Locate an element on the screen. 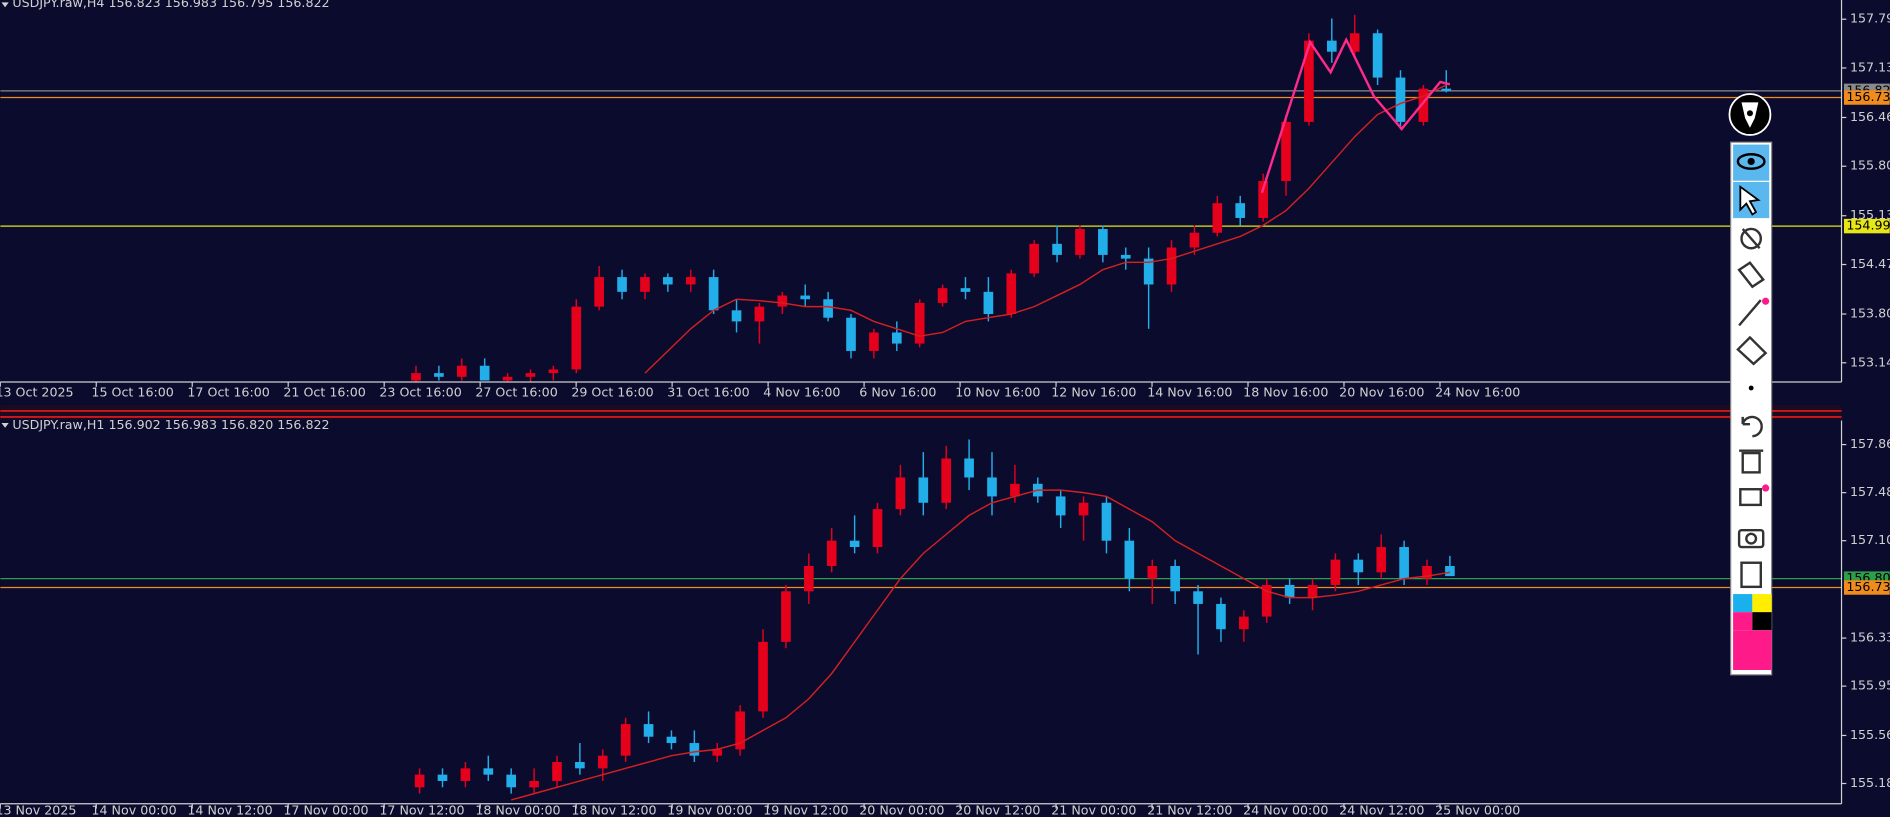  x-tick-label: 13 Nov 2025 is located at coordinates (38, 809).